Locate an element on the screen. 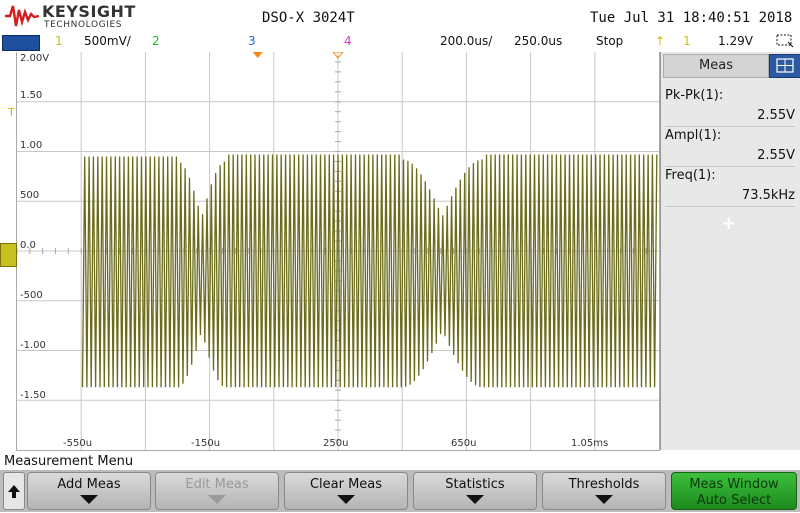 The width and height of the screenshot is (800, 513). add-meas-button: Add Meas is located at coordinates (89, 491).